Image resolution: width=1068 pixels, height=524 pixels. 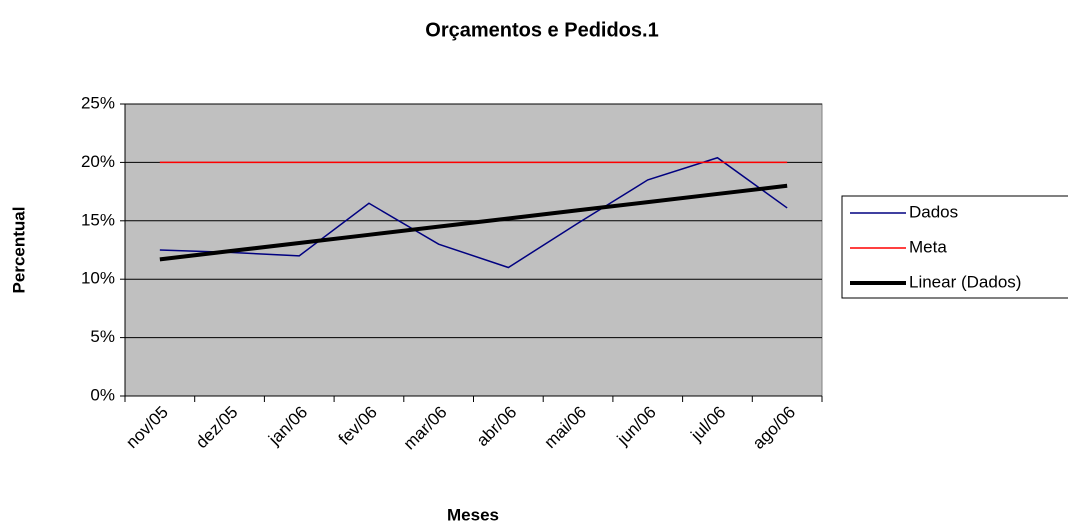 What do you see at coordinates (98, 161) in the screenshot?
I see `y-tick-label: 20%` at bounding box center [98, 161].